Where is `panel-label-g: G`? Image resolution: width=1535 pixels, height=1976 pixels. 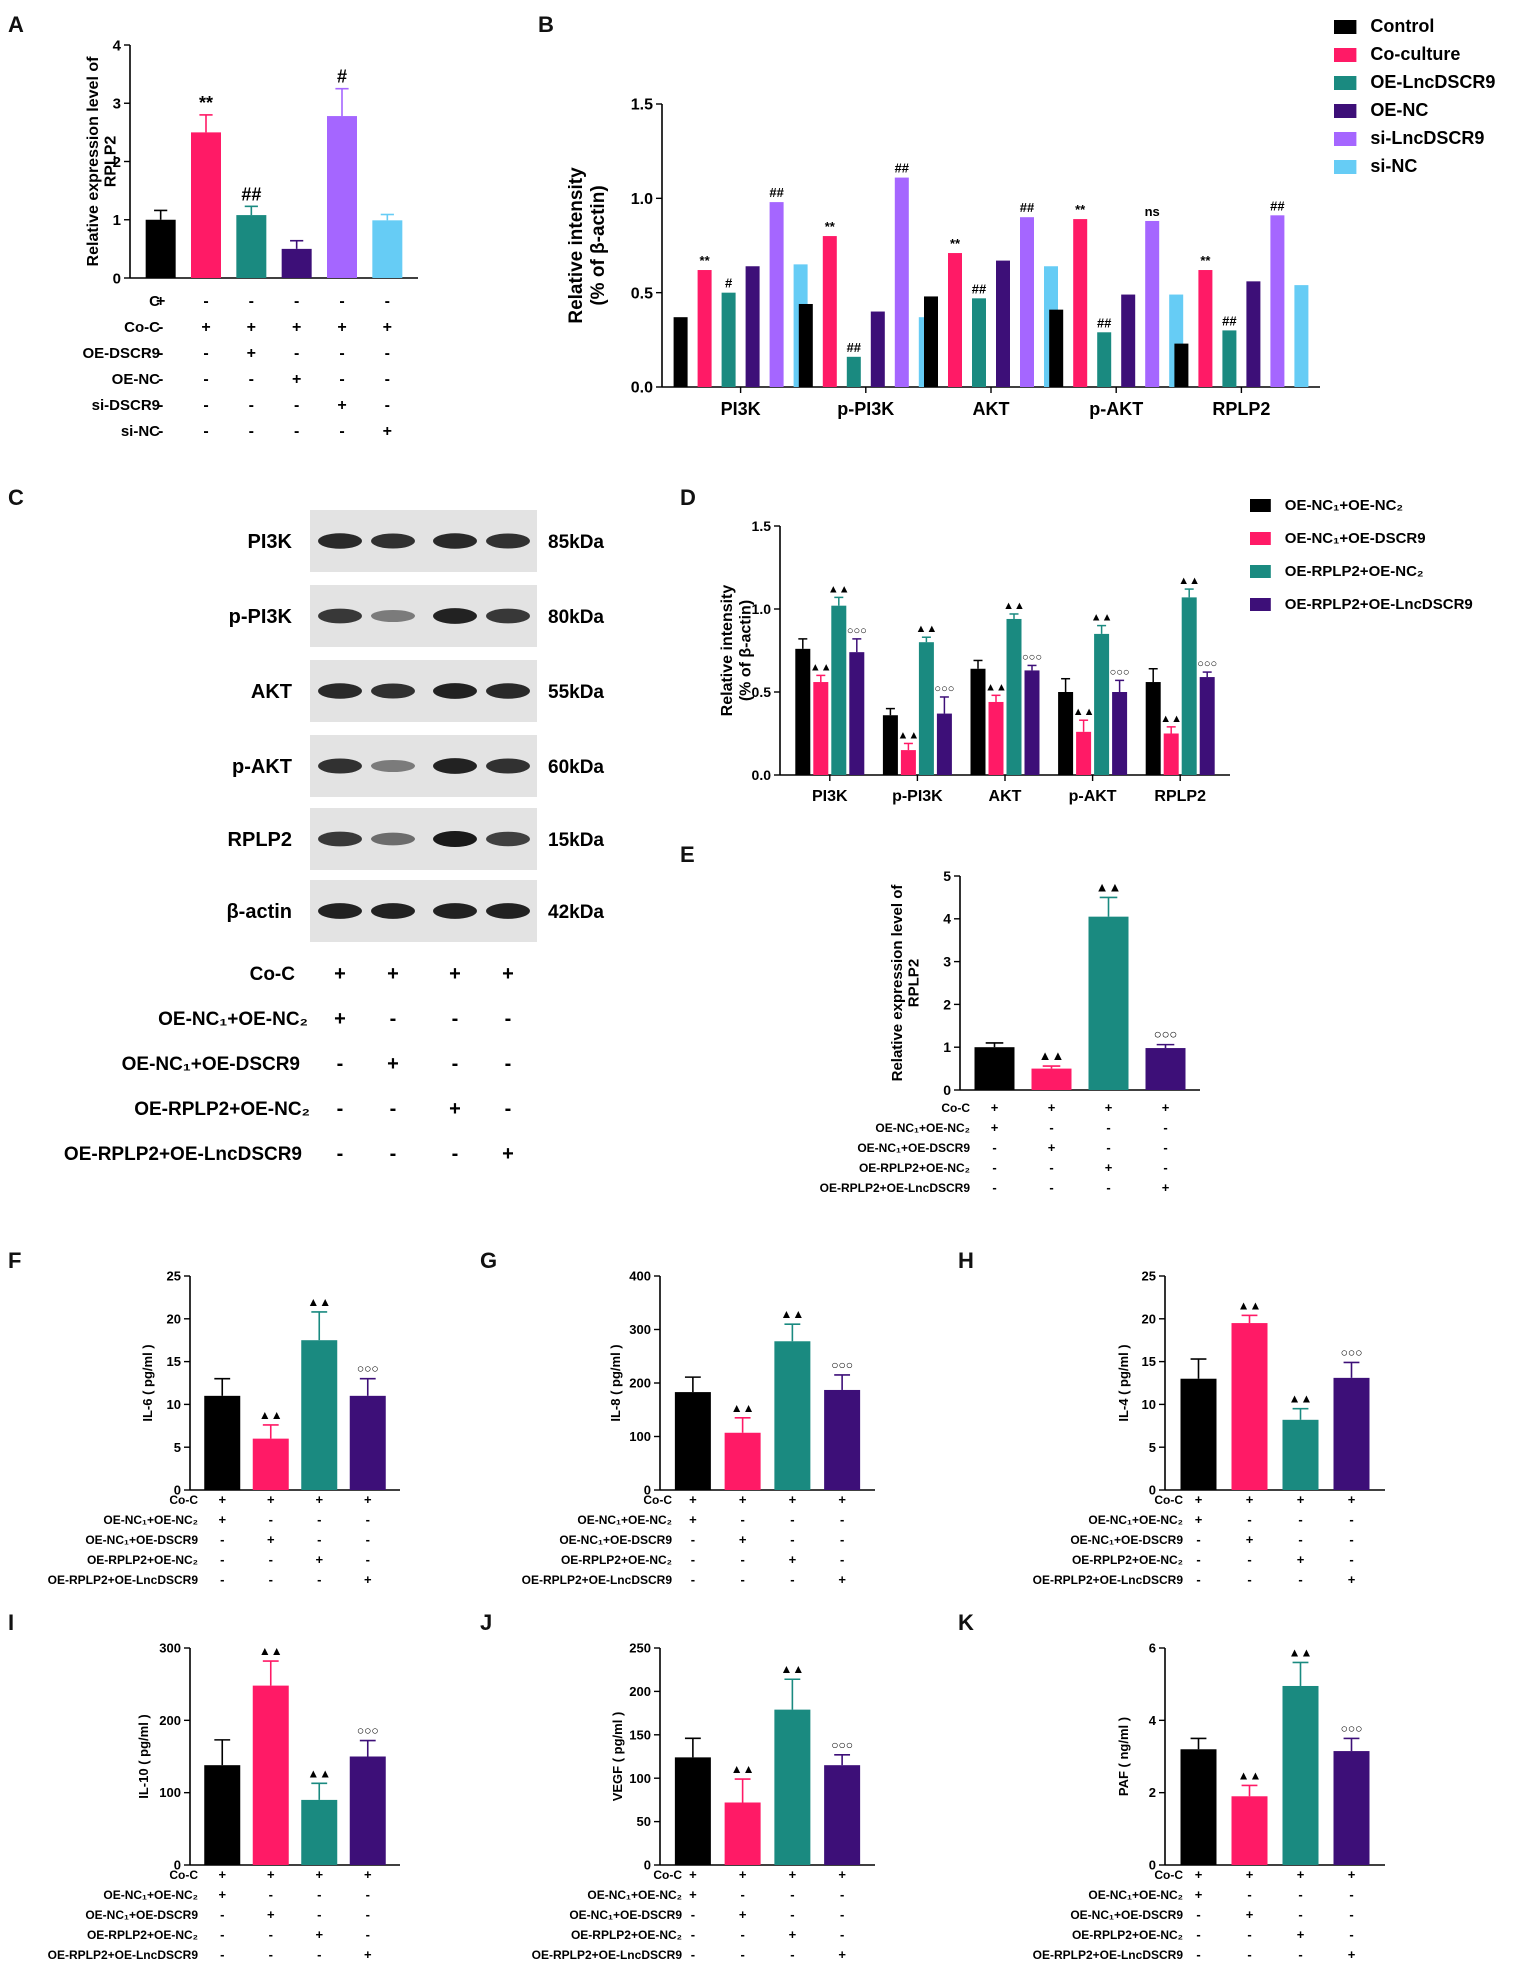 panel-label-g: G is located at coordinates (488, 1260).